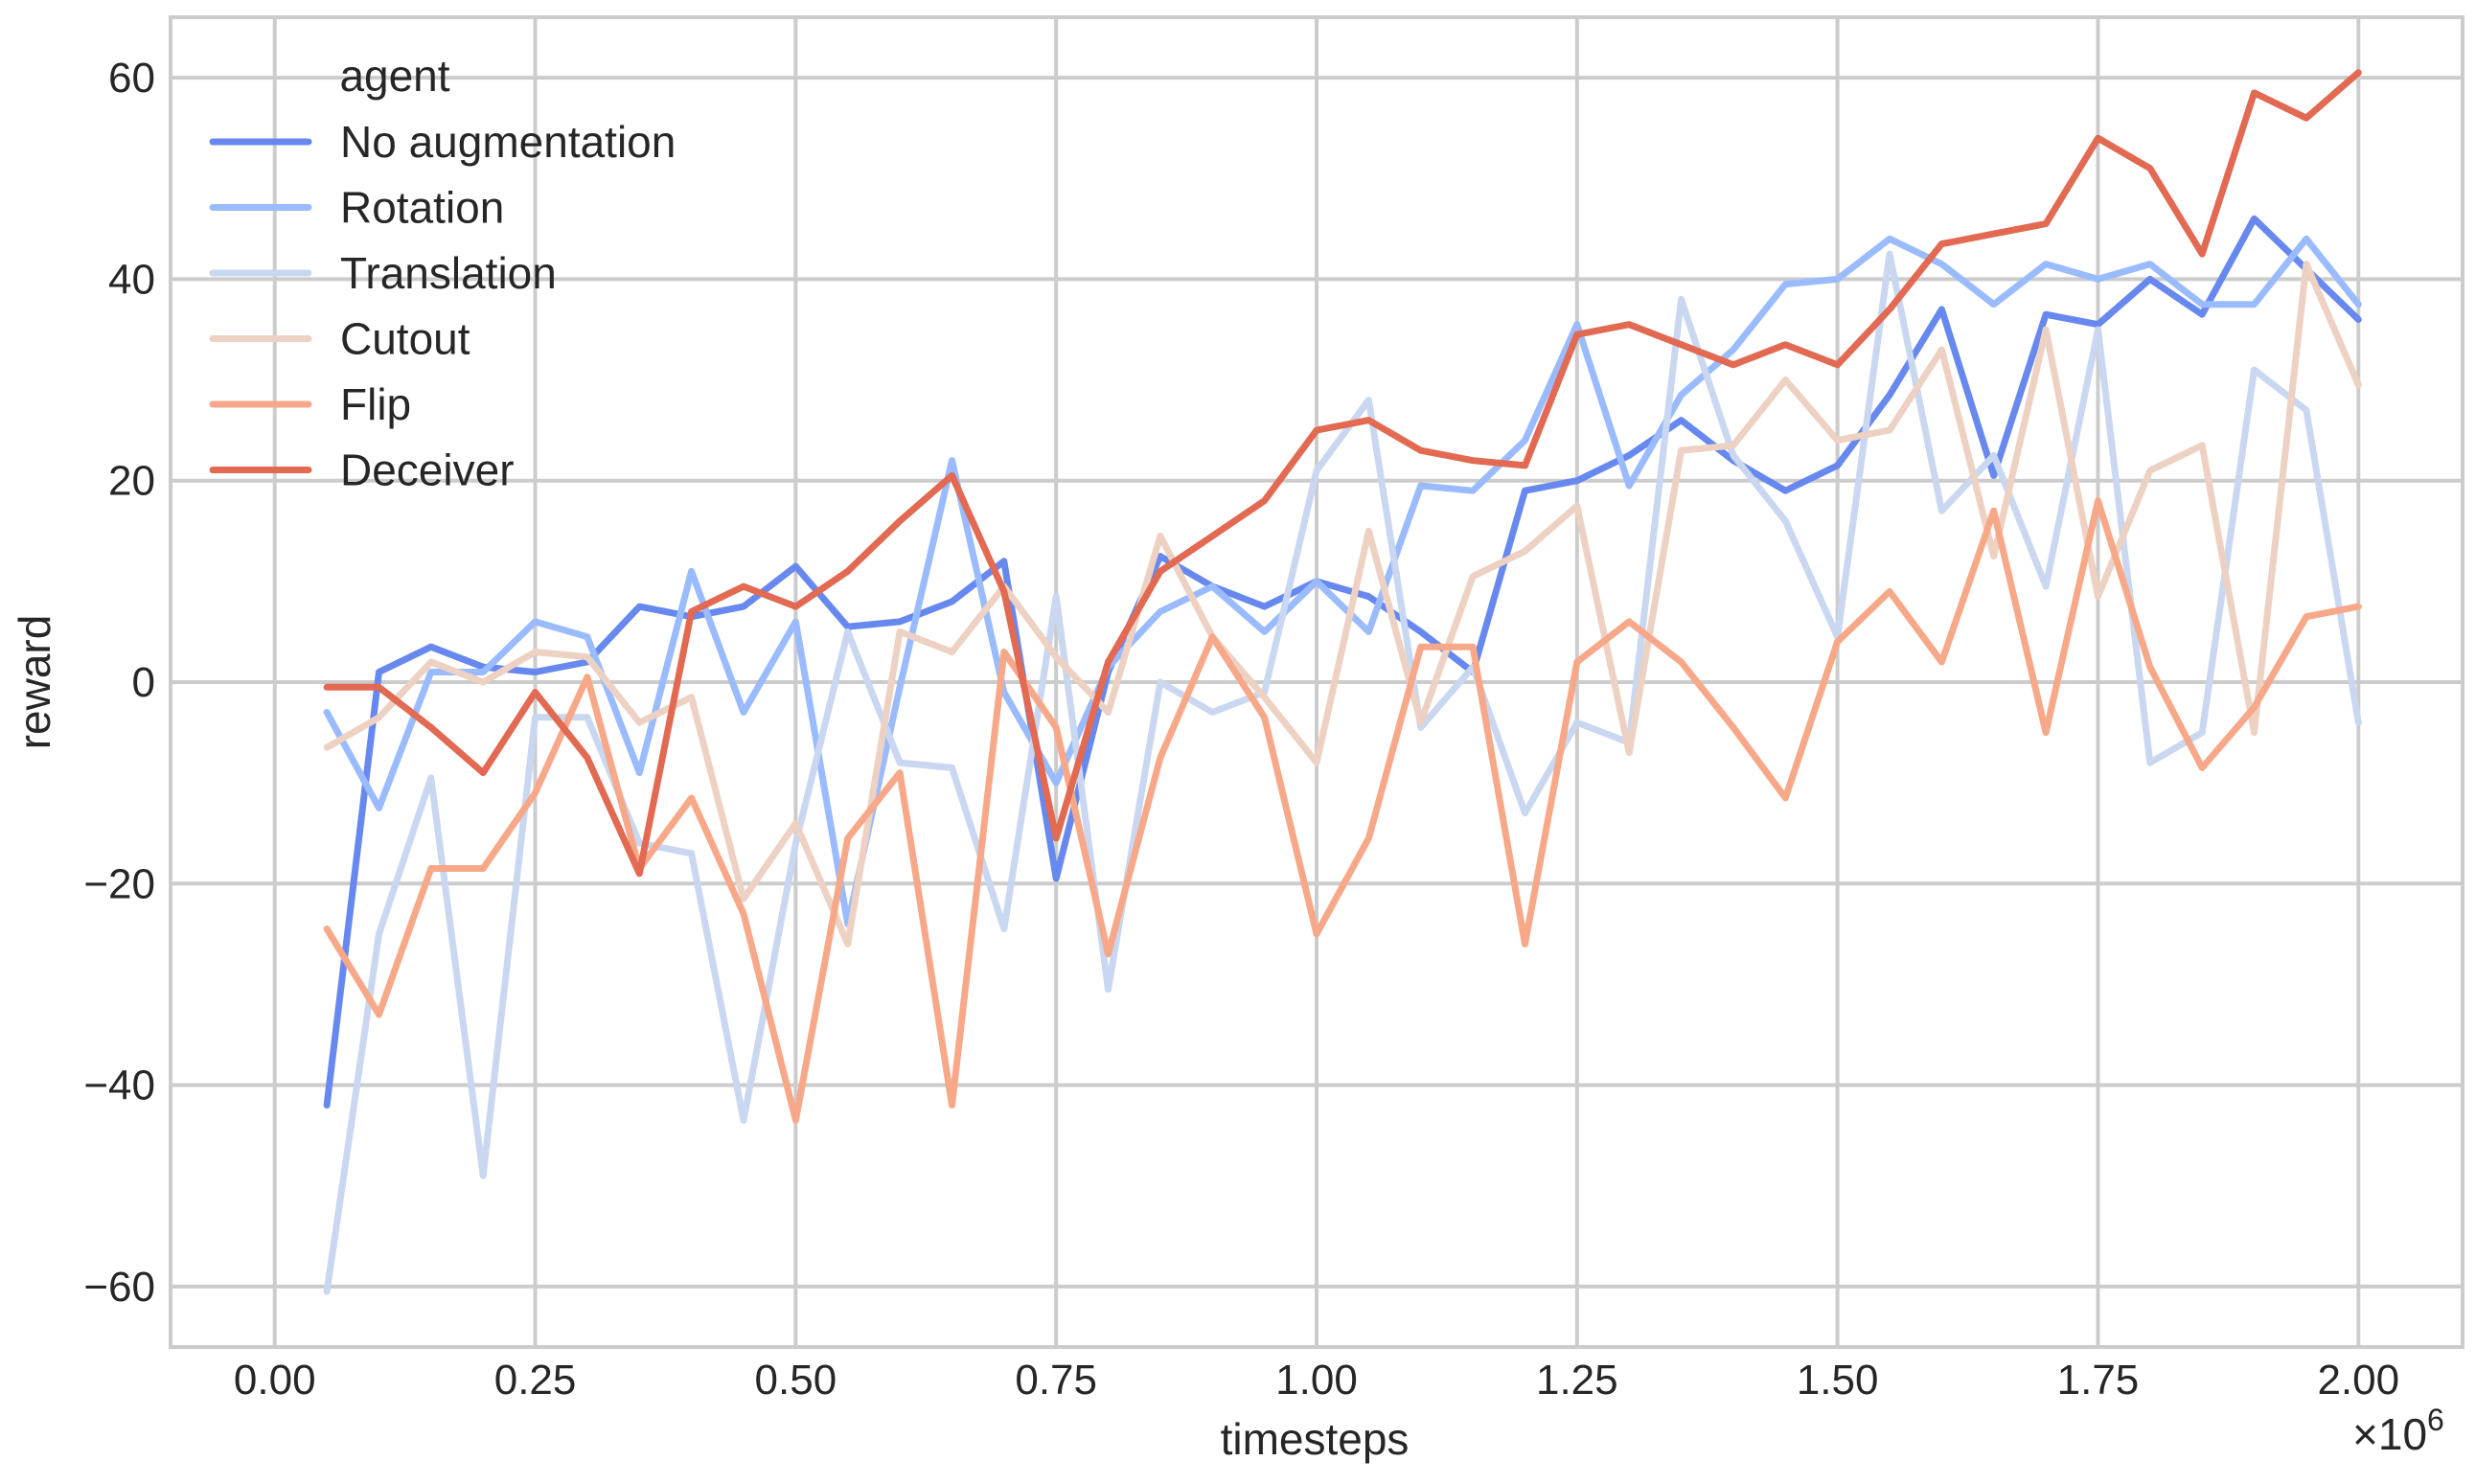  I want to click on legend-label-no-augmentation: No augmentation, so click(508, 142).